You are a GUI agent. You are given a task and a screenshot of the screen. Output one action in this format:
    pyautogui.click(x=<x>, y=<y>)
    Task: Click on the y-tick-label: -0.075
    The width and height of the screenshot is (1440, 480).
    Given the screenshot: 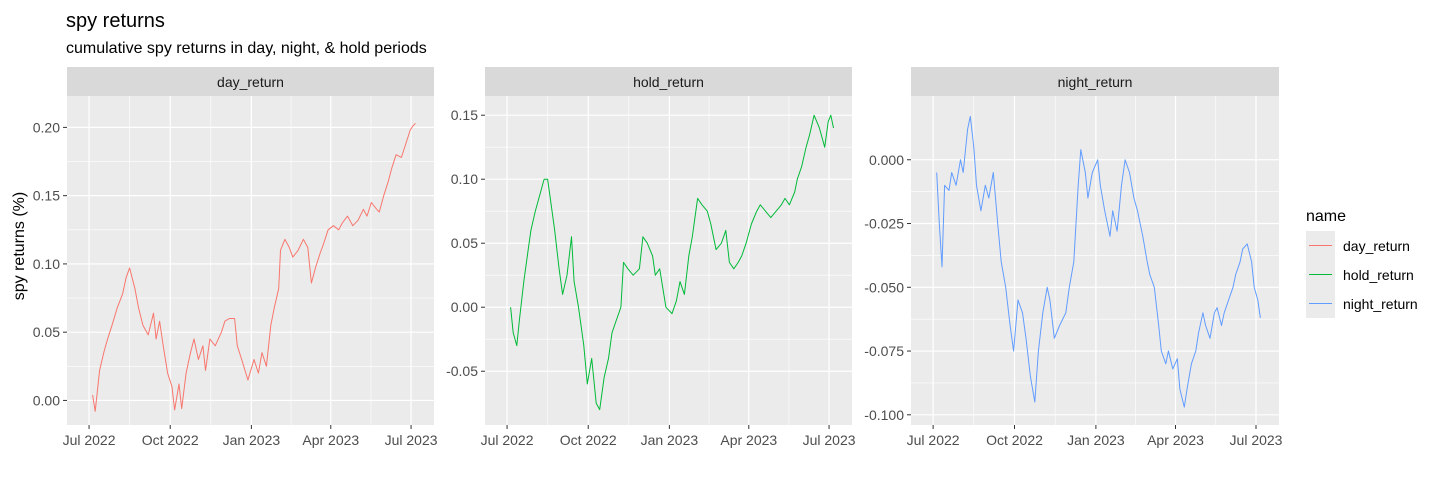 What is the action you would take?
    pyautogui.click(x=884, y=351)
    